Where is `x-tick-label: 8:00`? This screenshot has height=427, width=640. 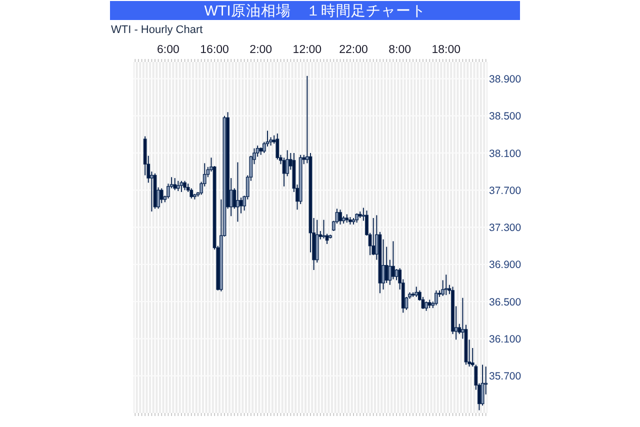 x-tick-label: 8:00 is located at coordinates (400, 50).